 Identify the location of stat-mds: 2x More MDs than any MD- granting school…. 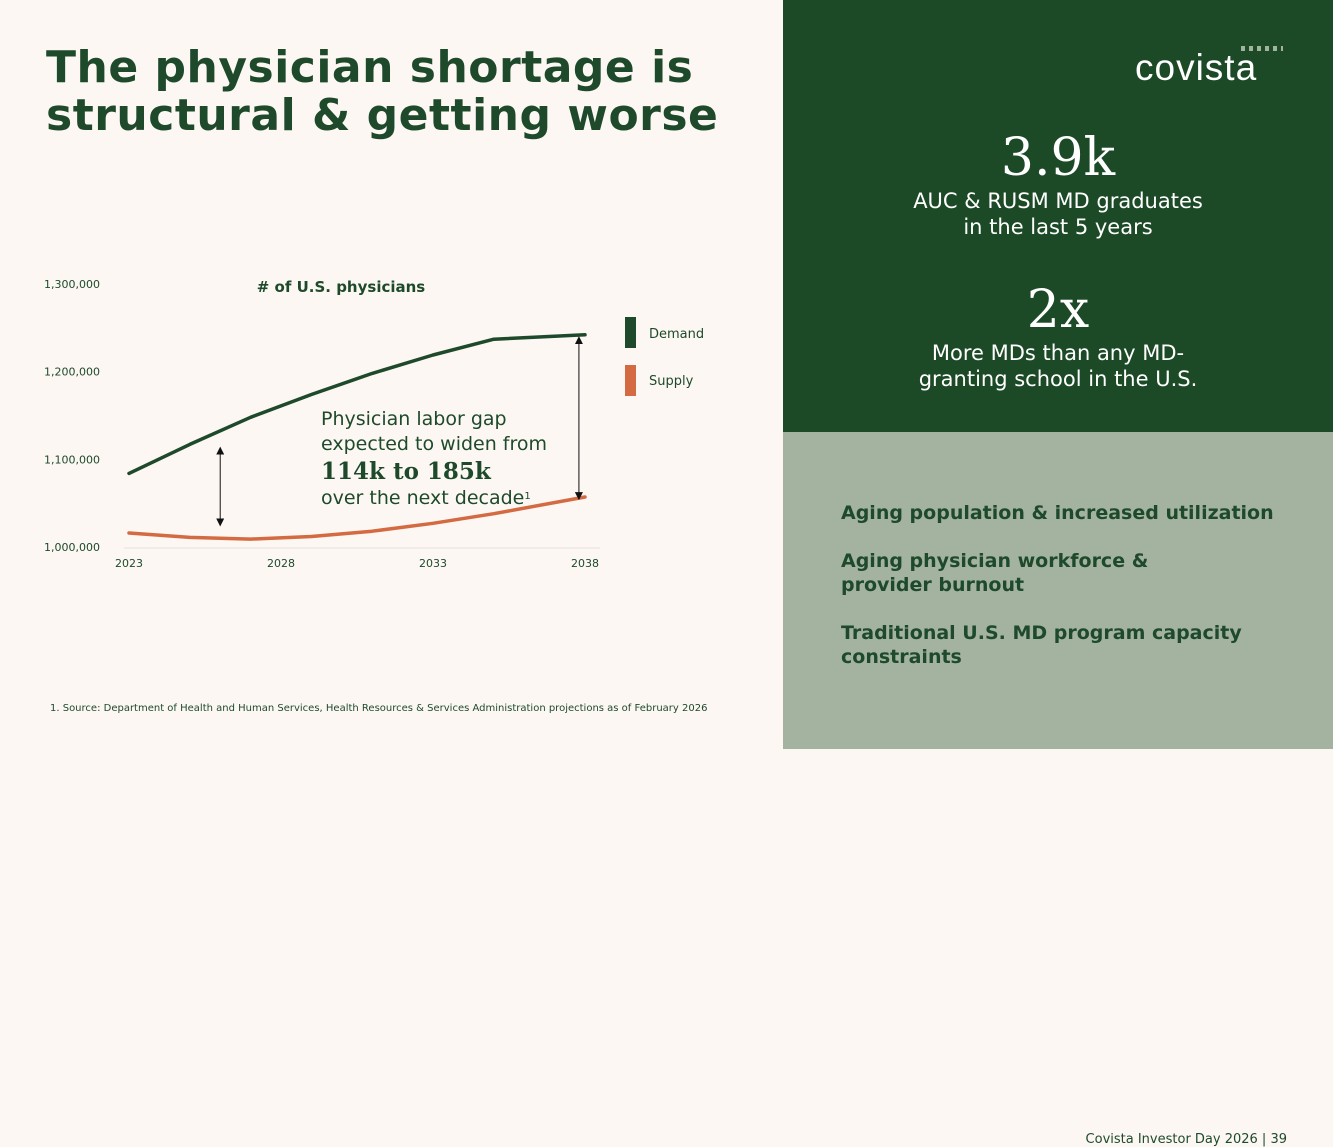
(1058, 336).